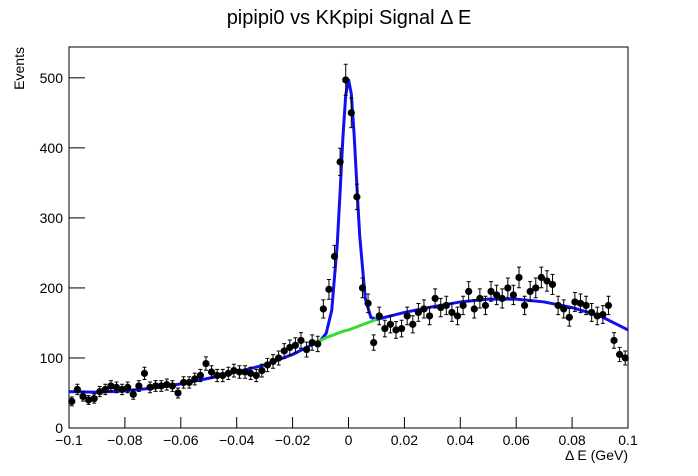 The width and height of the screenshot is (698, 476). I want to click on x-tick-label: −0.02, so click(293, 440).